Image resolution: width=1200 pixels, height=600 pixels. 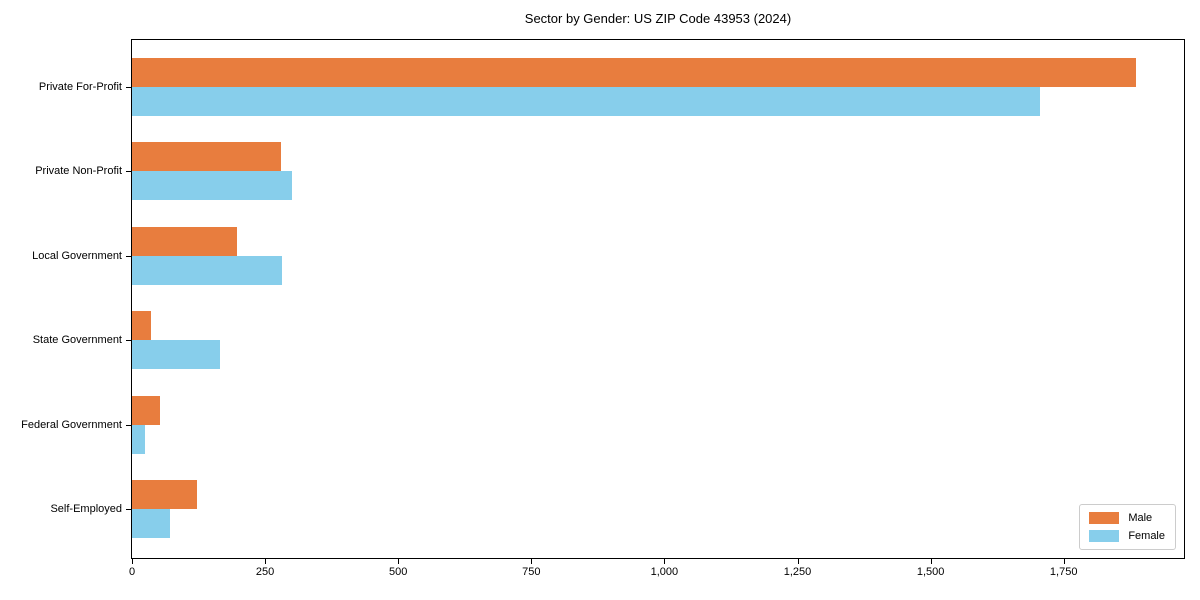 What do you see at coordinates (398, 572) in the screenshot?
I see `x-axis-tick-label: 500` at bounding box center [398, 572].